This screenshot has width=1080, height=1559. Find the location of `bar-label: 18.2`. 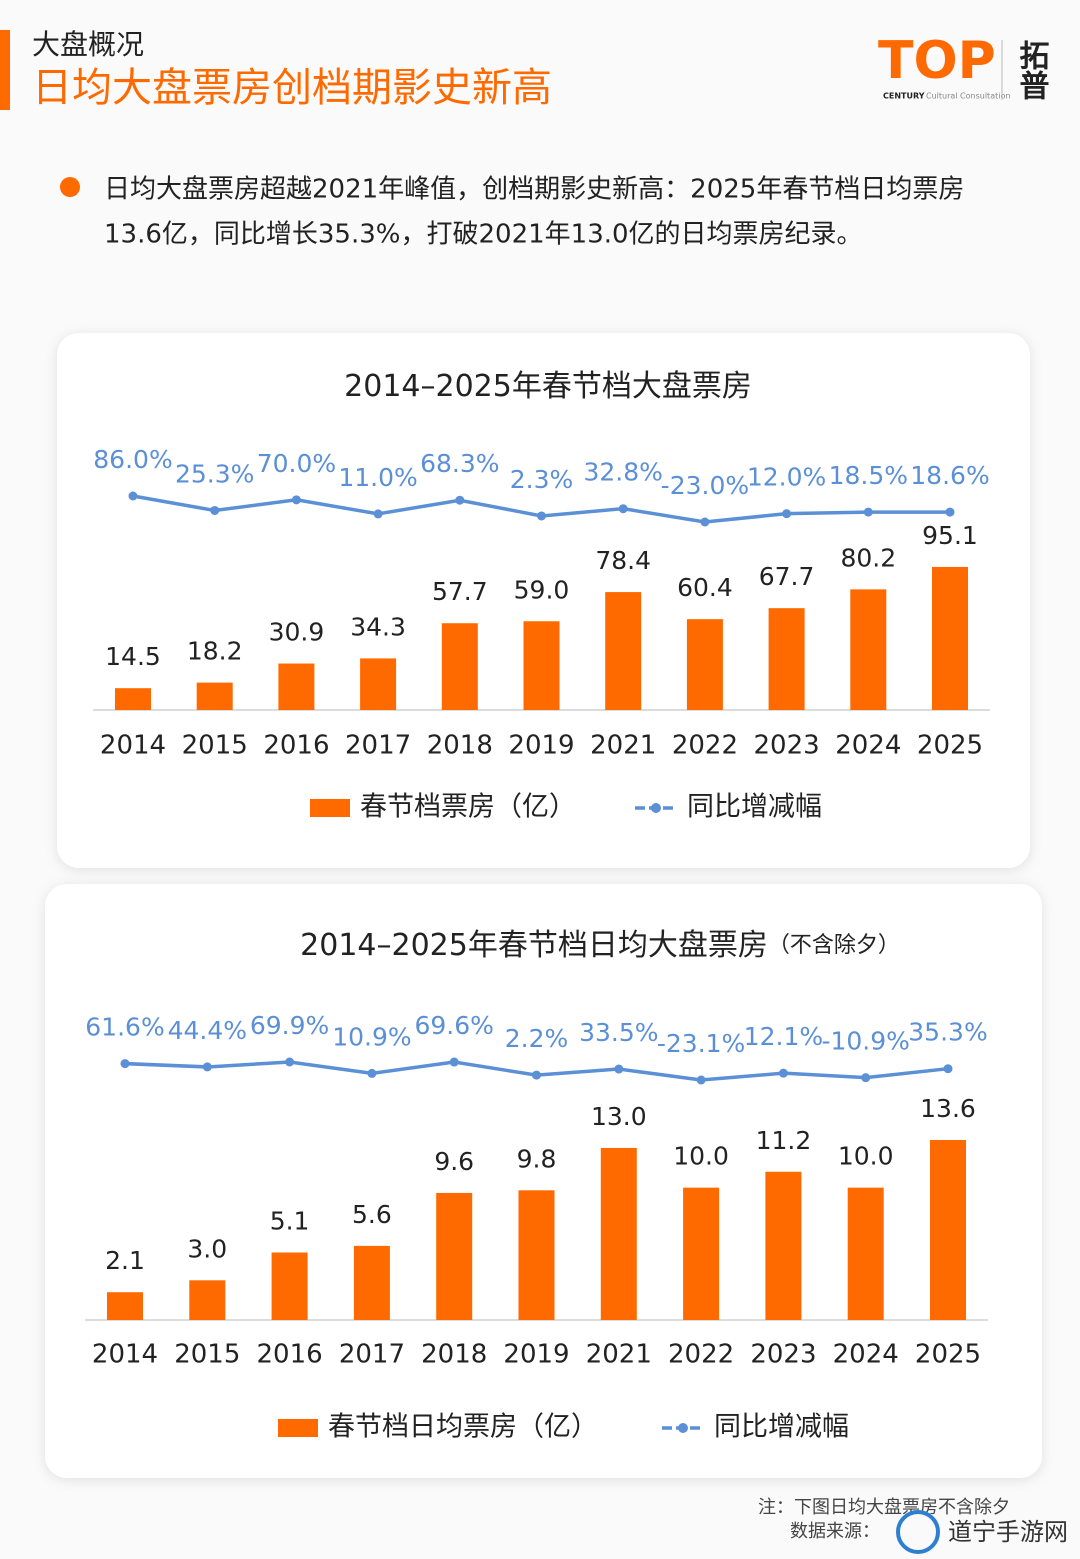

bar-label: 18.2 is located at coordinates (215, 651).